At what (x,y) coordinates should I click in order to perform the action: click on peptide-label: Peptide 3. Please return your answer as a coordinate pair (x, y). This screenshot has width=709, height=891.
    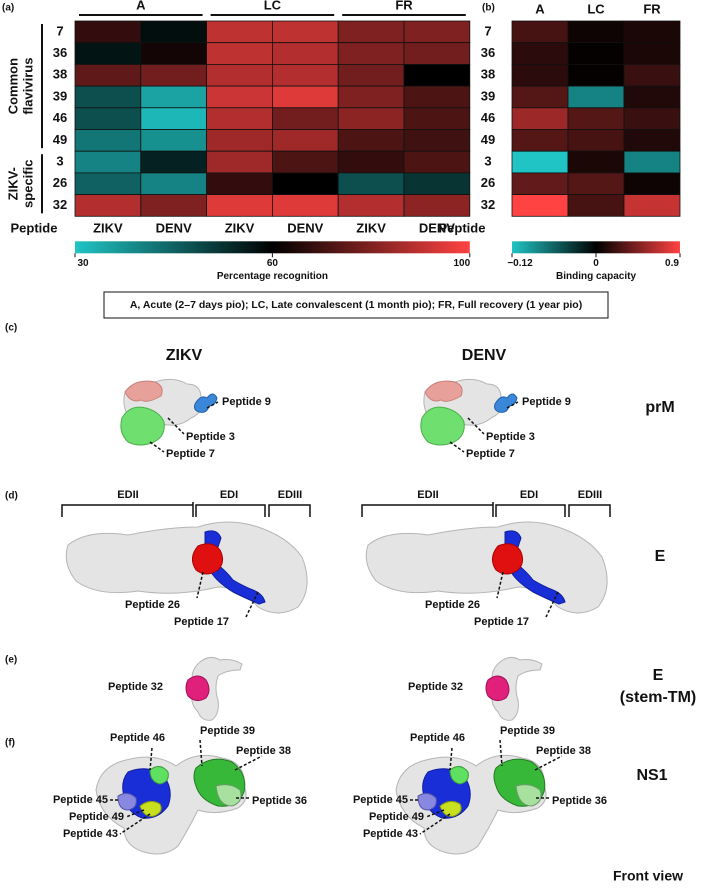
    Looking at the image, I should click on (210, 437).